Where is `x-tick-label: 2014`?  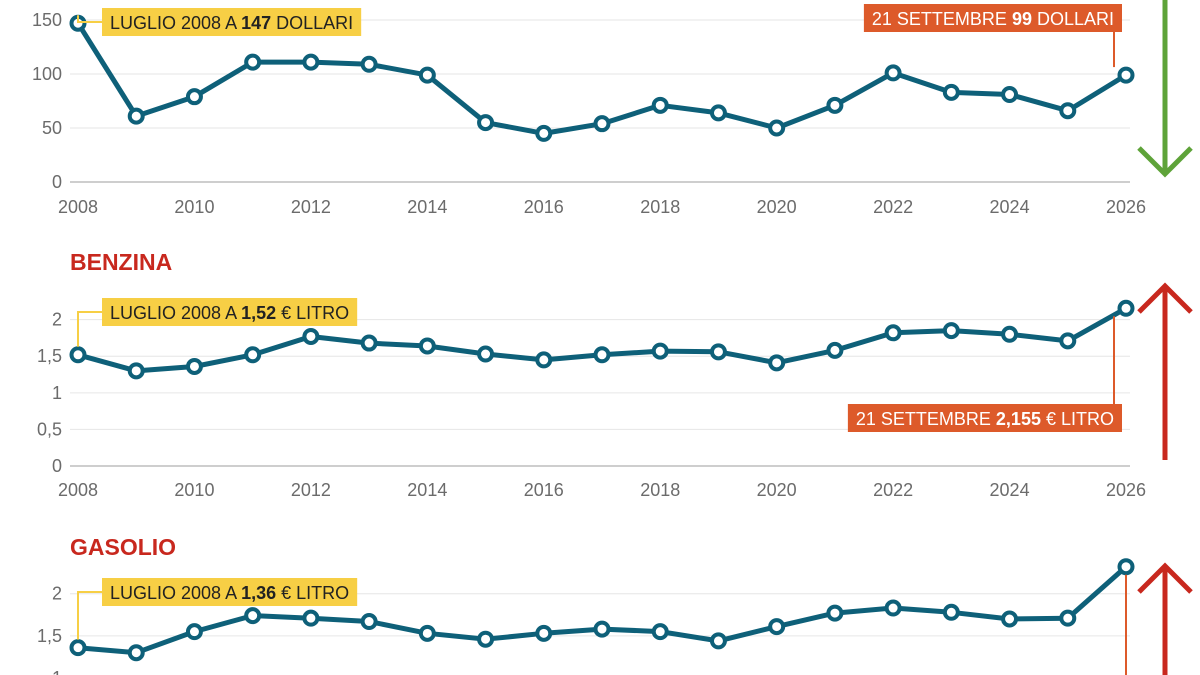
x-tick-label: 2014 is located at coordinates (427, 490).